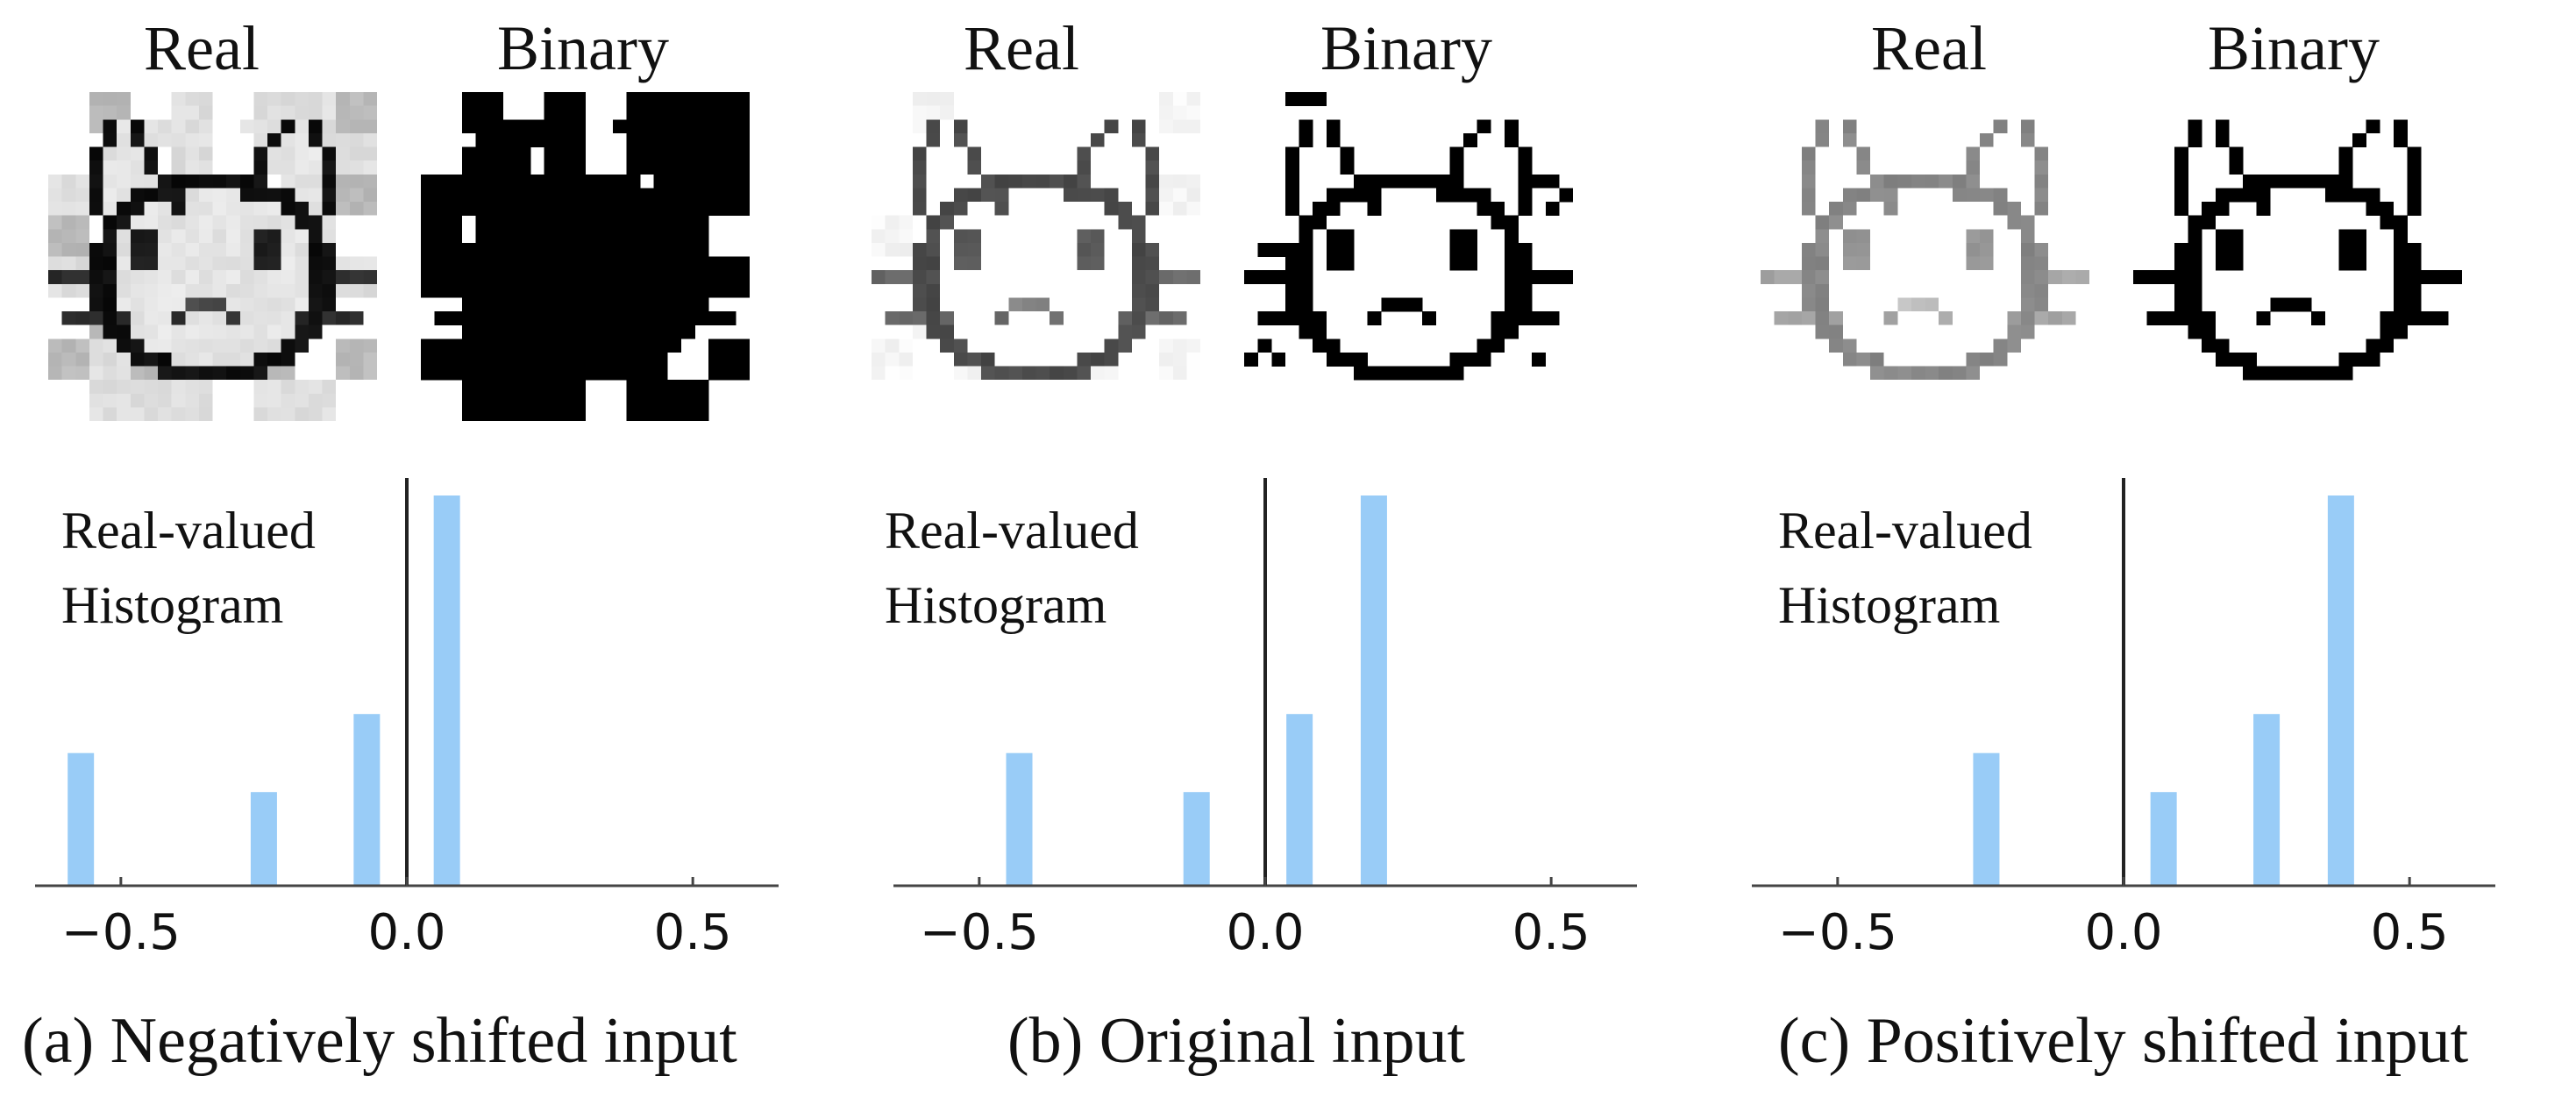  Describe the element at coordinates (1236, 1041) in the screenshot. I see `panel-caption: (b) Original input` at that location.